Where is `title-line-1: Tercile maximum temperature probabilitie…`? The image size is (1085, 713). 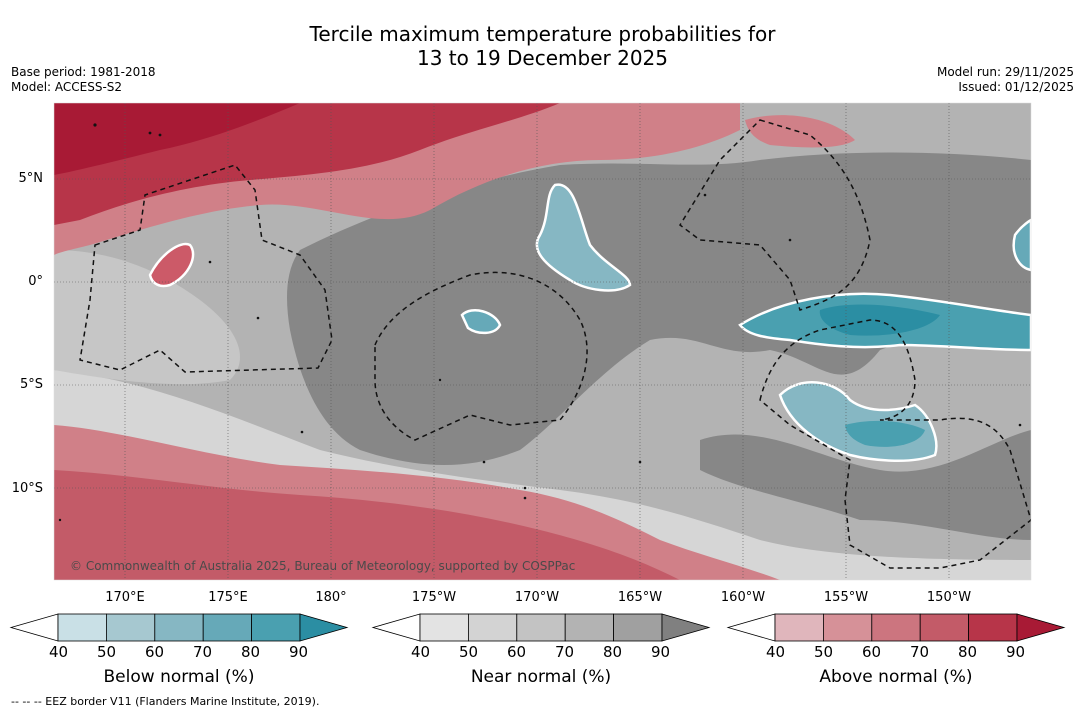
title-line-1: Tercile maximum temperature probabilitie… is located at coordinates (542, 34).